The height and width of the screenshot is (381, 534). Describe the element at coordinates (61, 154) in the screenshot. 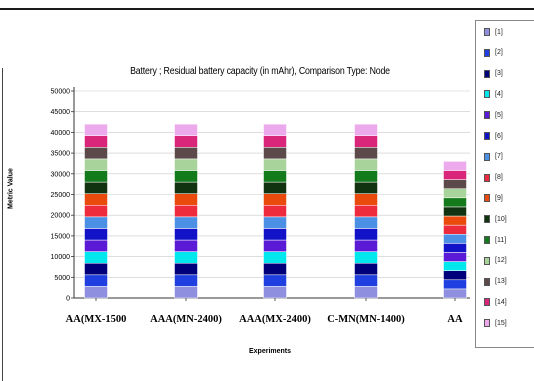

I see `y-tick-label: 35000` at that location.